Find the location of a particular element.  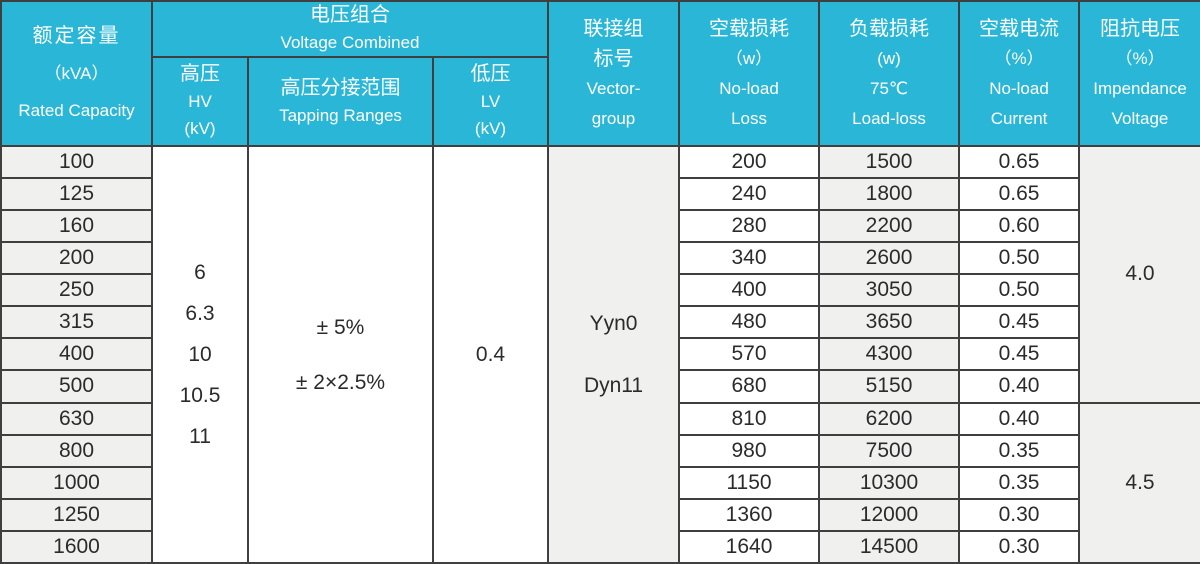

noload-current-cell: 0.40 is located at coordinates (1019, 386).